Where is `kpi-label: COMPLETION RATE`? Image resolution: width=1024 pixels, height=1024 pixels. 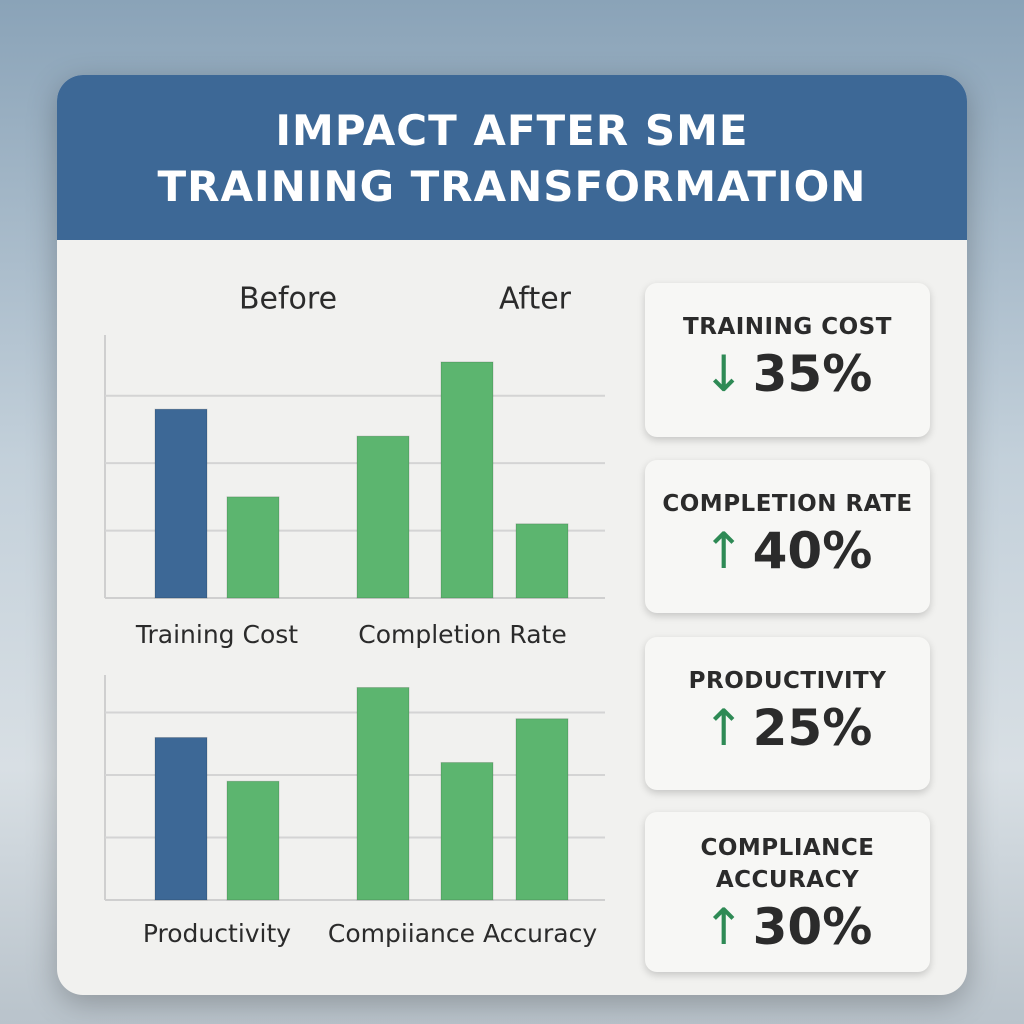
kpi-label: COMPLETION RATE is located at coordinates (787, 504).